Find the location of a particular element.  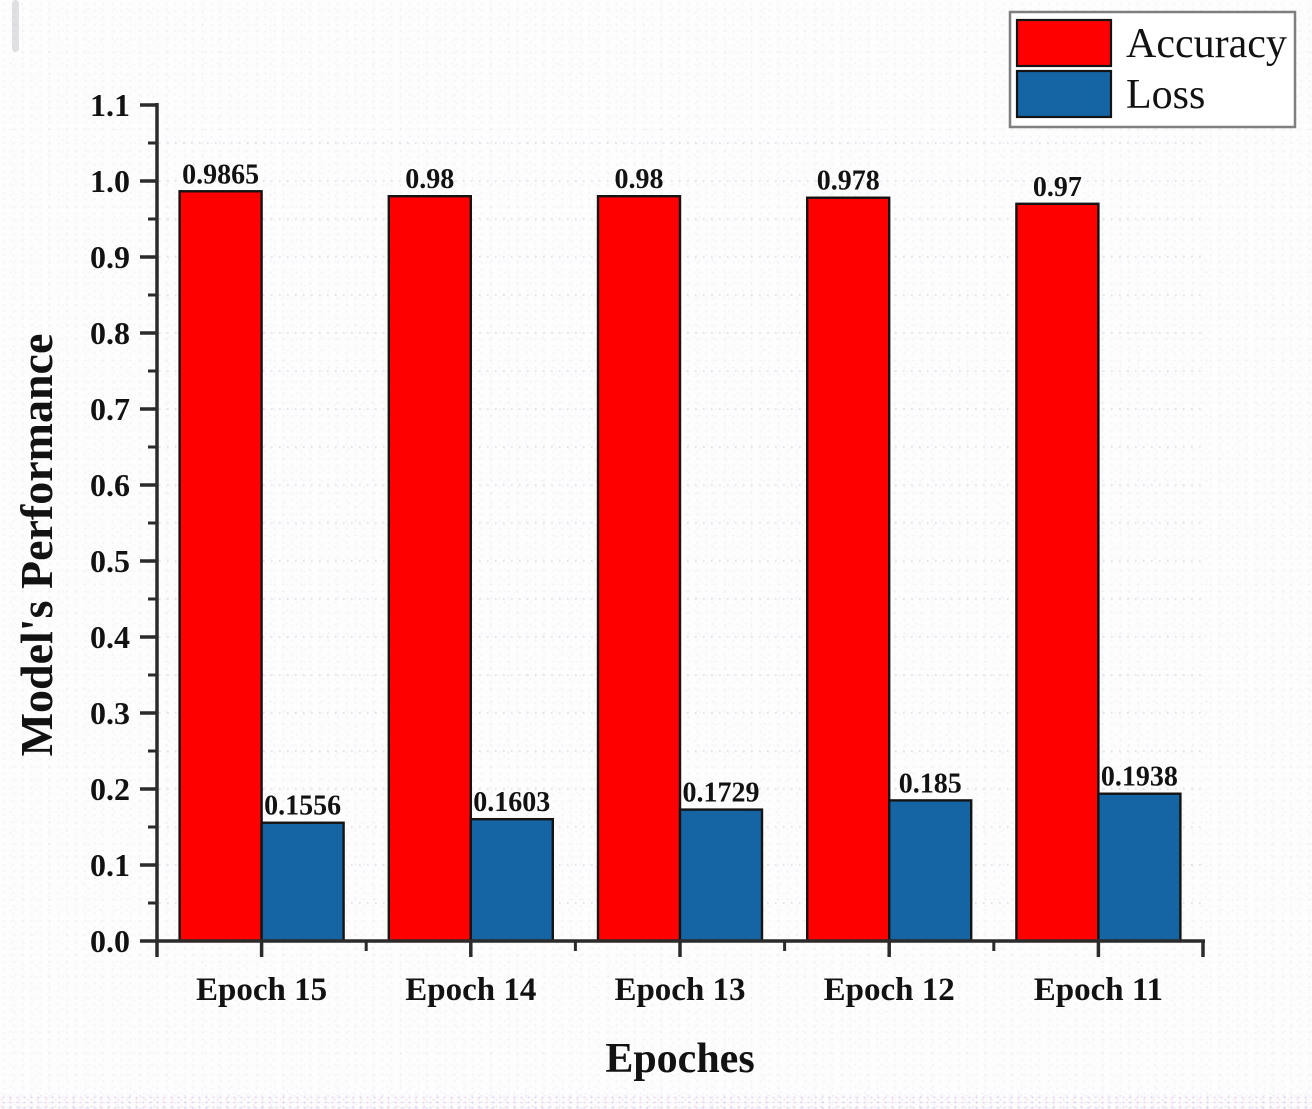

y-tick-label: 0.5 is located at coordinates (110, 561).